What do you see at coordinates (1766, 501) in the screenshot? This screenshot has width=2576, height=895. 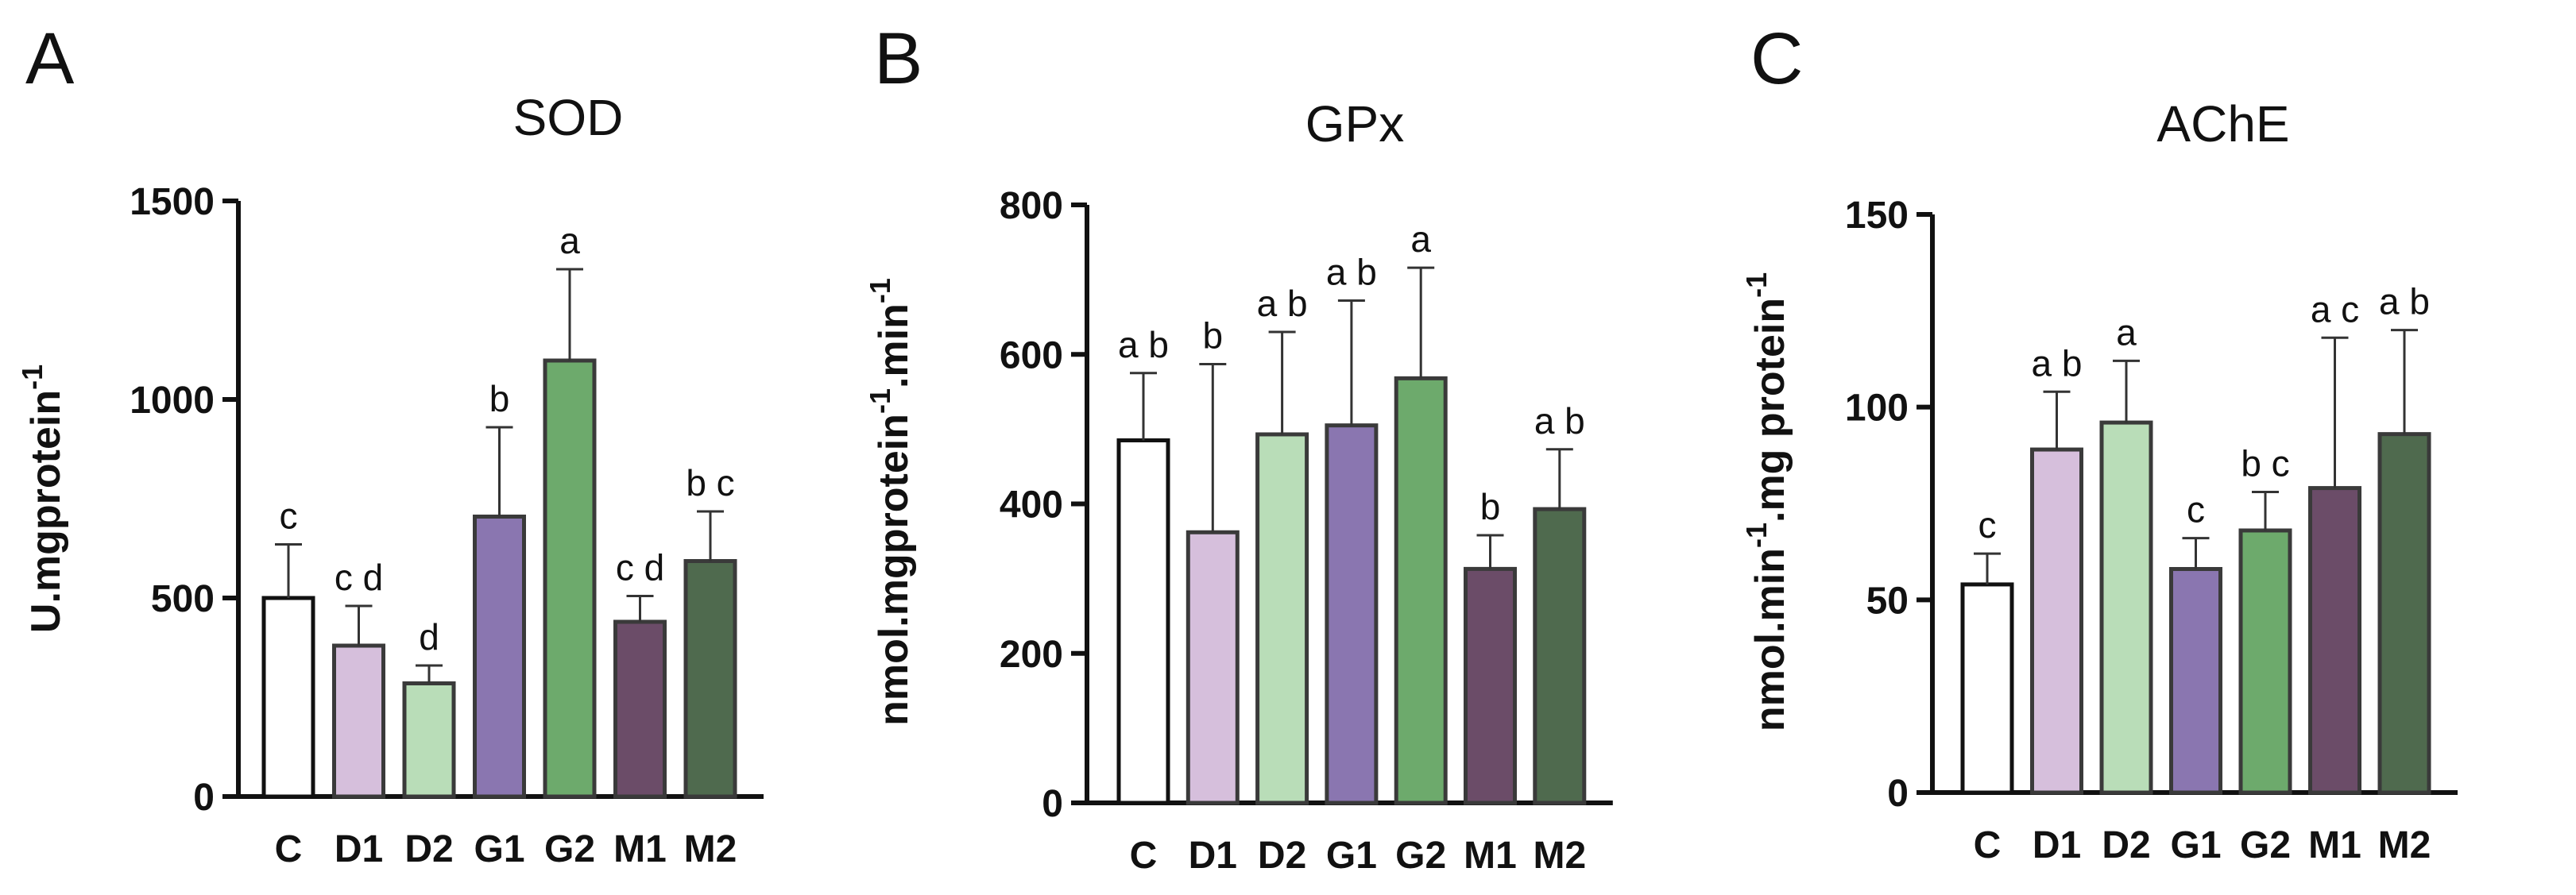 I see `y-axis-label: nmol.min-1.mg protein-1` at bounding box center [1766, 501].